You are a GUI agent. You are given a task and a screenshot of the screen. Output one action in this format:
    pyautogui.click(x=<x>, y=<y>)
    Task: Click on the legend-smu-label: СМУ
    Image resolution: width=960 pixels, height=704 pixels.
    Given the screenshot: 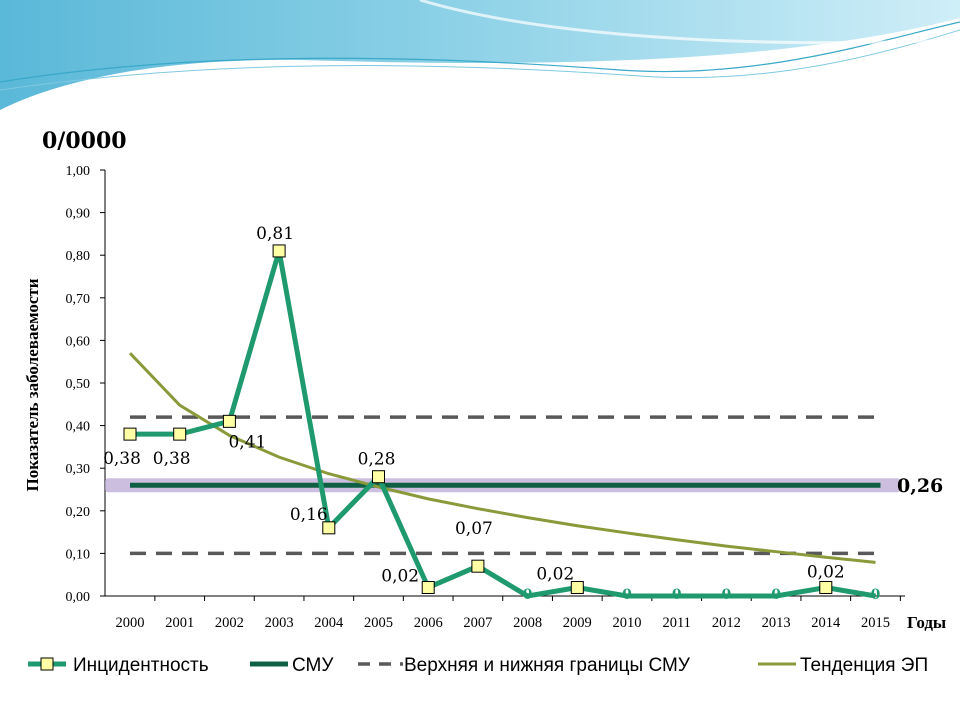 What is the action you would take?
    pyautogui.click(x=313, y=665)
    